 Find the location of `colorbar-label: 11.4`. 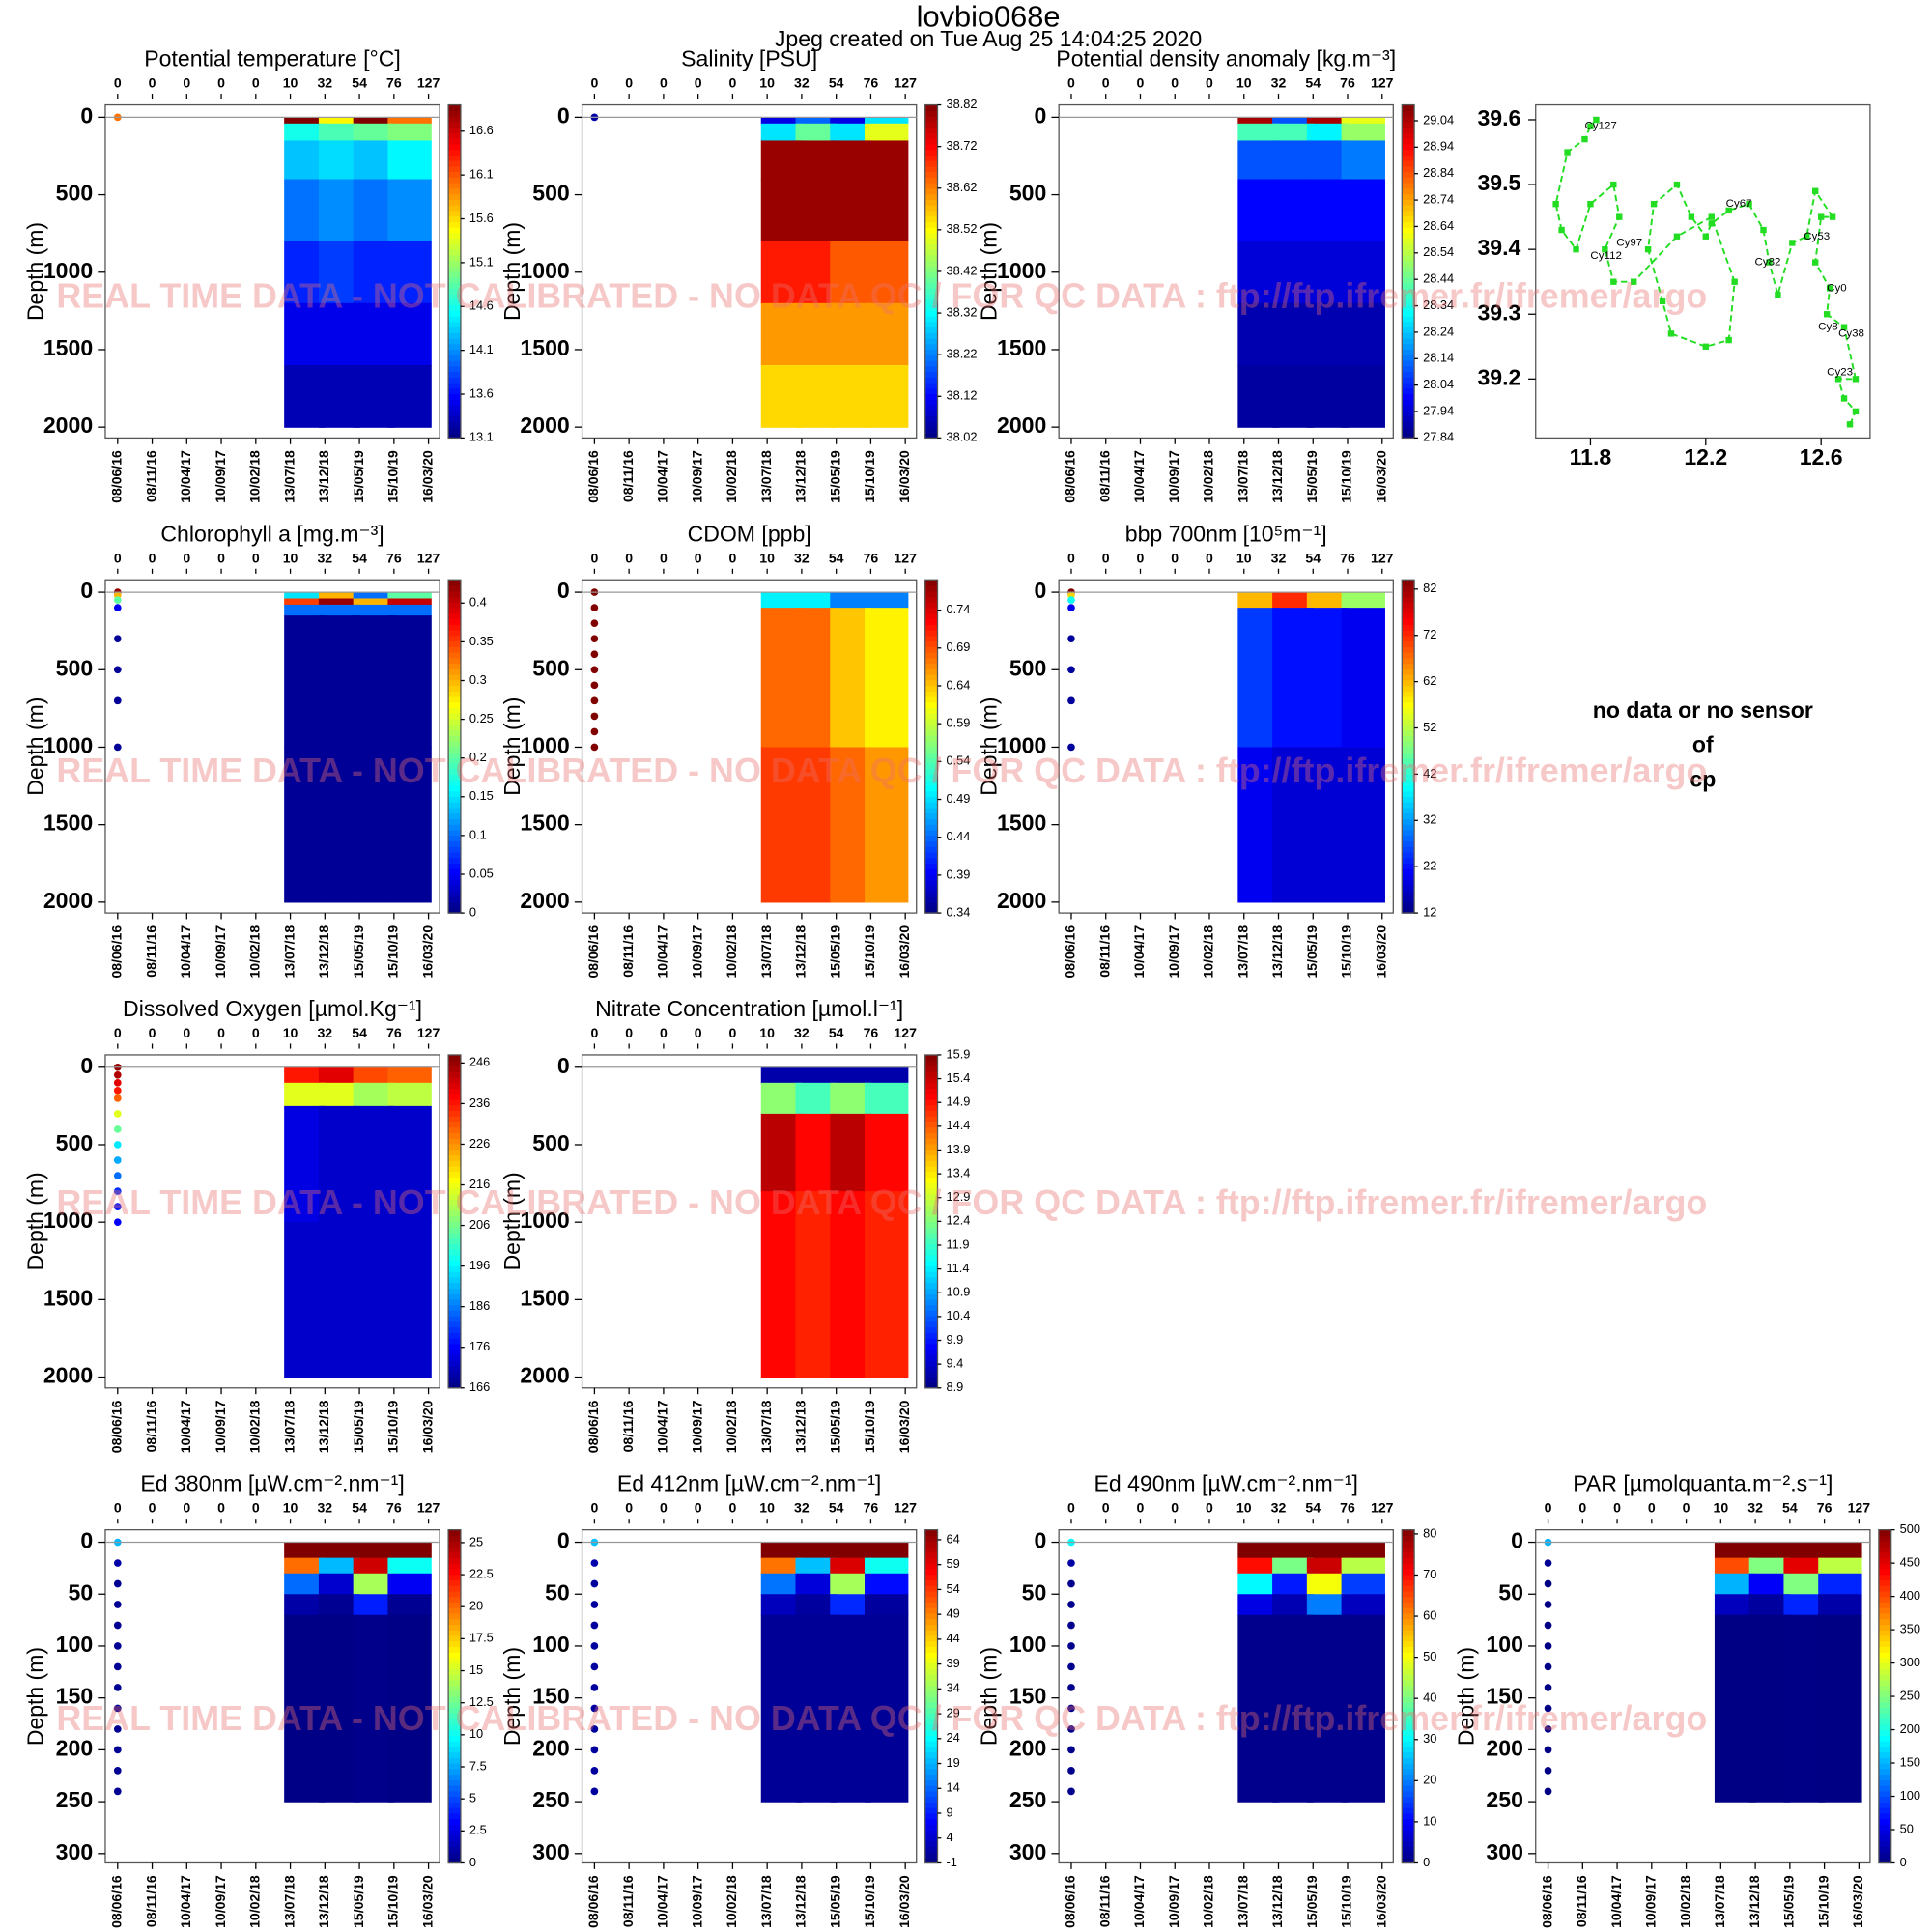

colorbar-label: 11.4 is located at coordinates (957, 1268).